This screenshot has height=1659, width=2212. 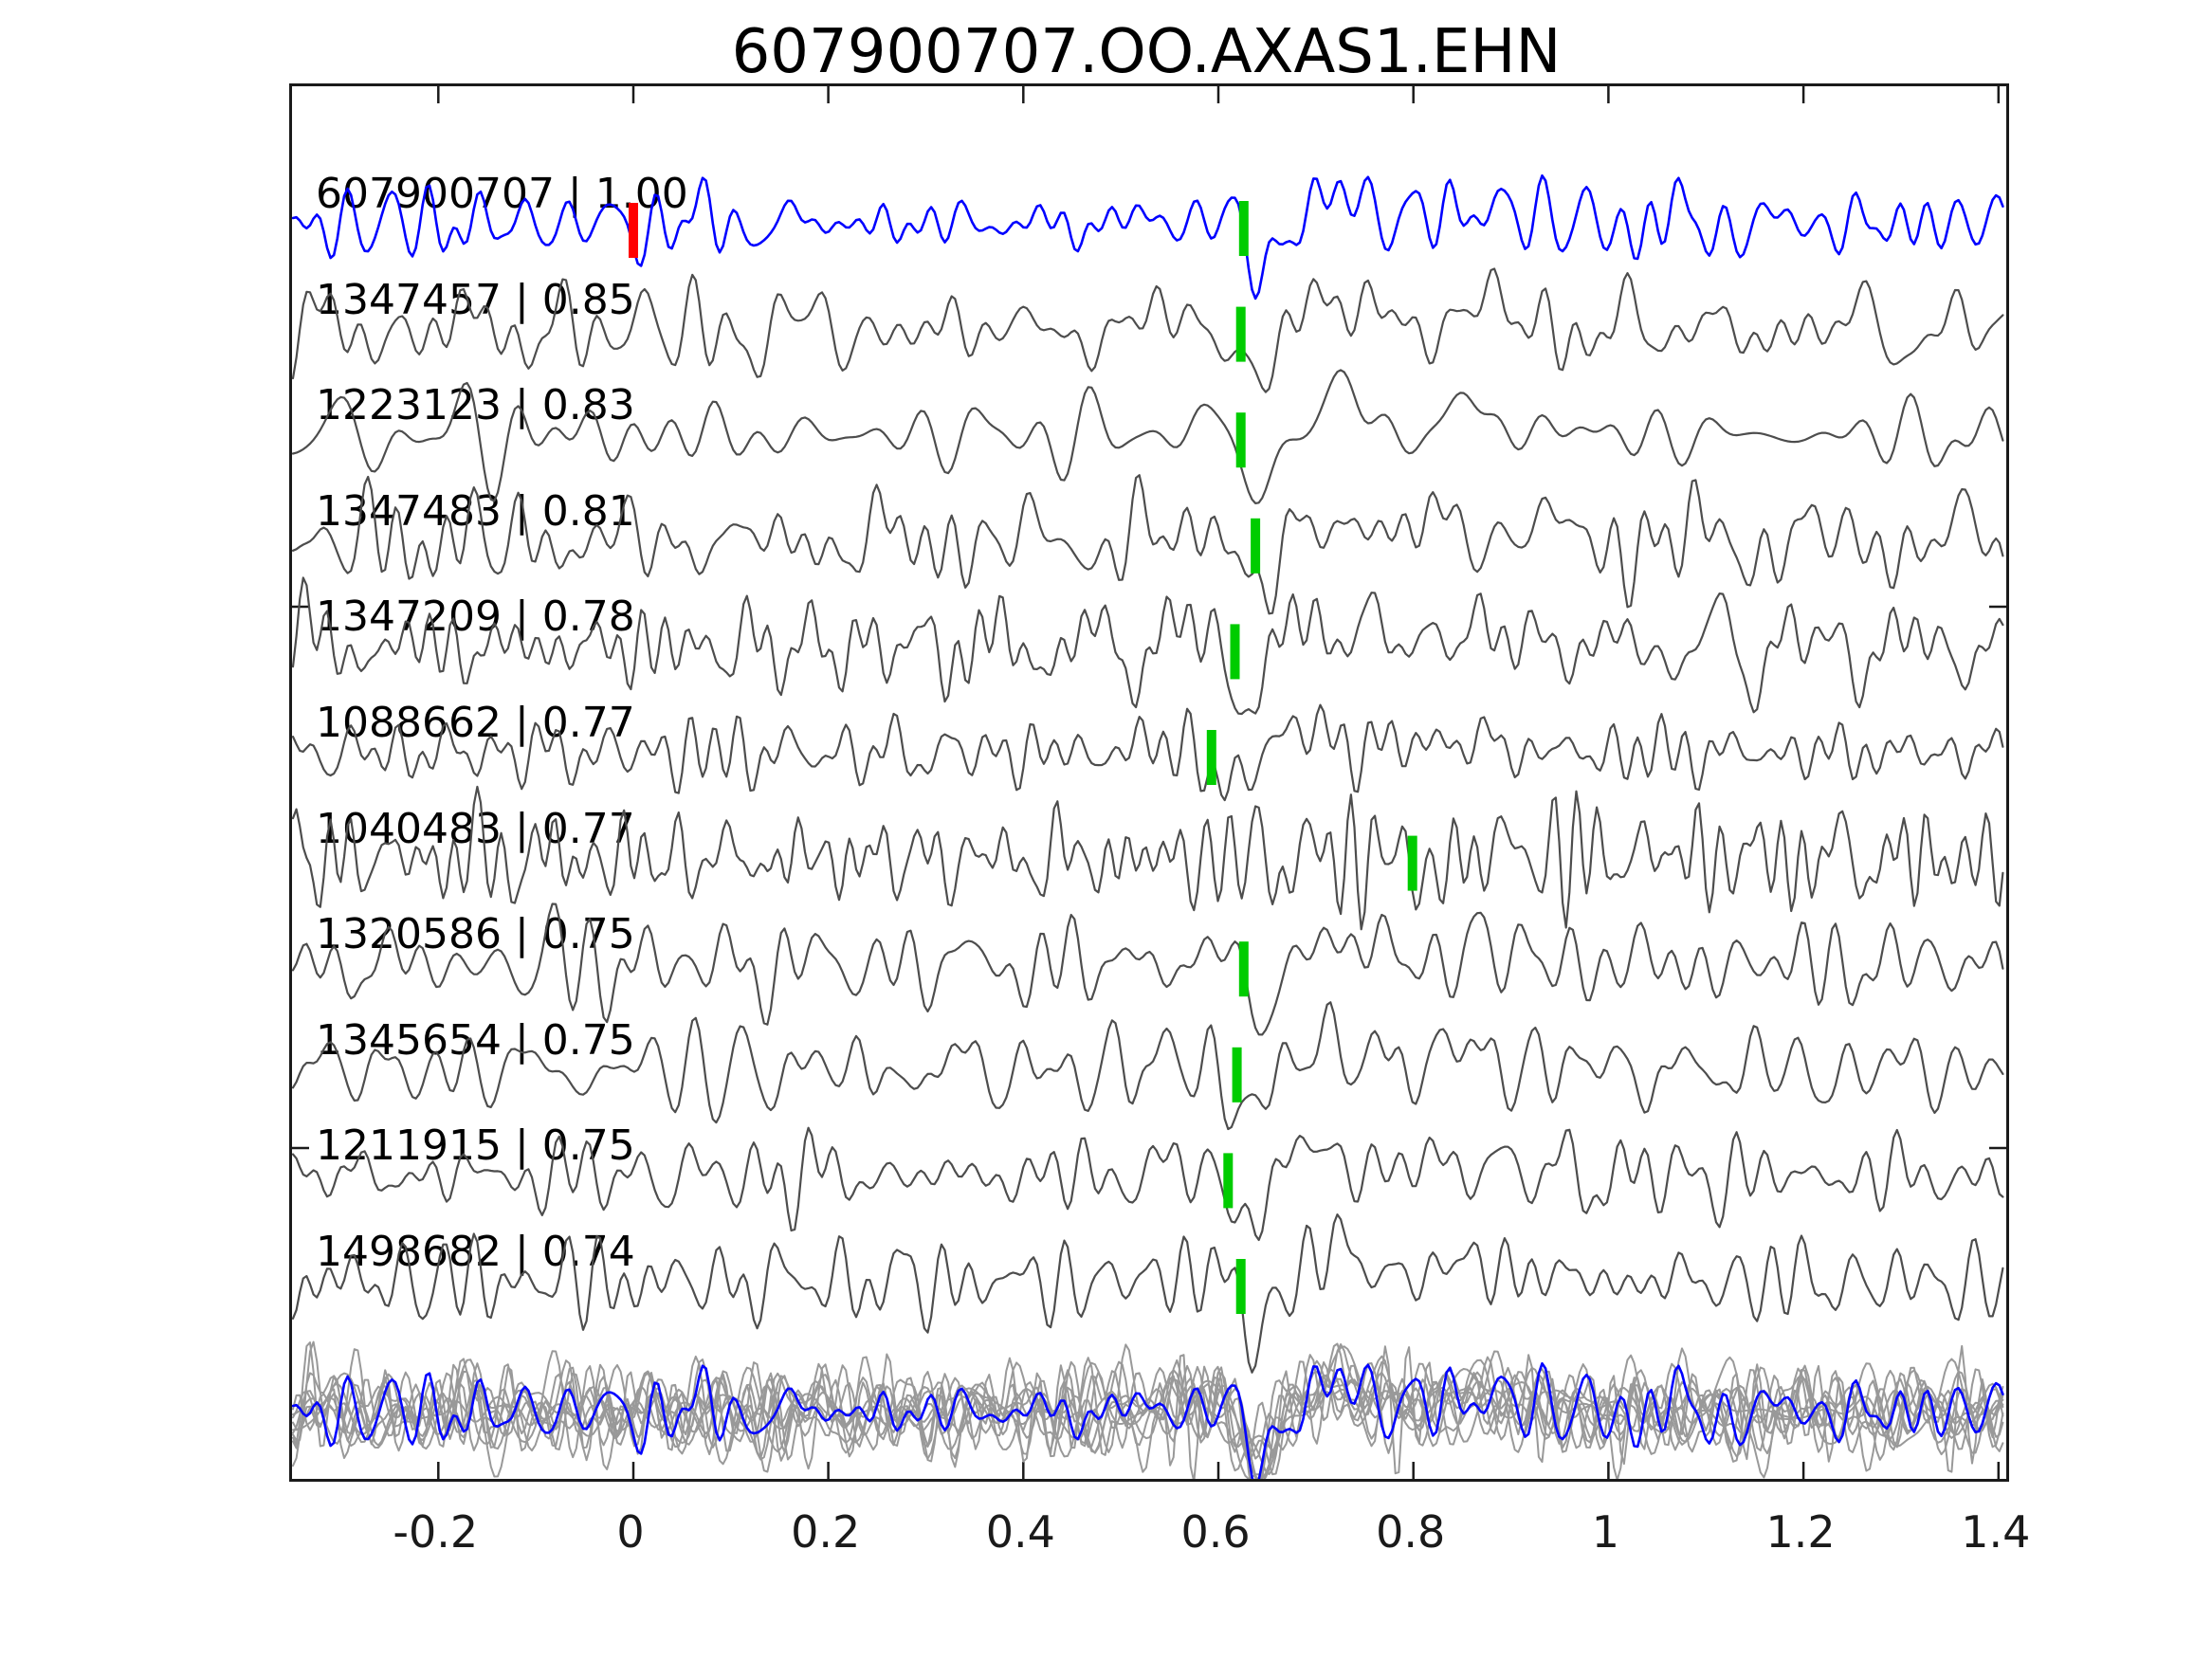 I want to click on x-tick-label: 0.6, so click(x=1215, y=1532).